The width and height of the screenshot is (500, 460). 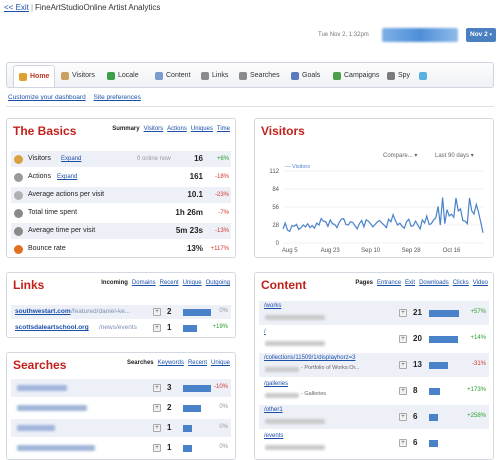 What do you see at coordinates (143, 283) in the screenshot?
I see `links-tab-domains: Domains` at bounding box center [143, 283].